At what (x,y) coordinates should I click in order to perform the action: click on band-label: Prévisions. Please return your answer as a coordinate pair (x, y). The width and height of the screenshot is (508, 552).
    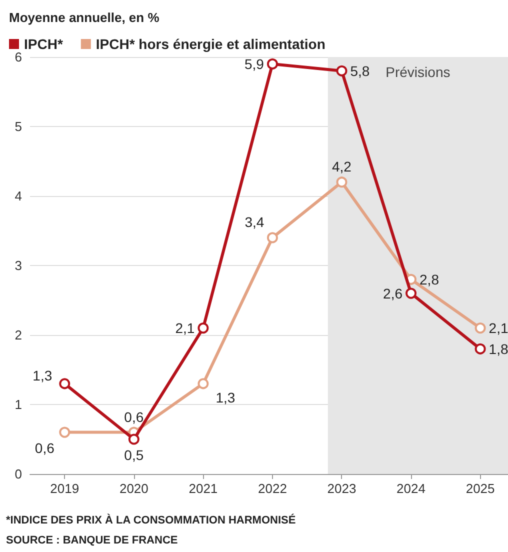
    Looking at the image, I should click on (418, 72).